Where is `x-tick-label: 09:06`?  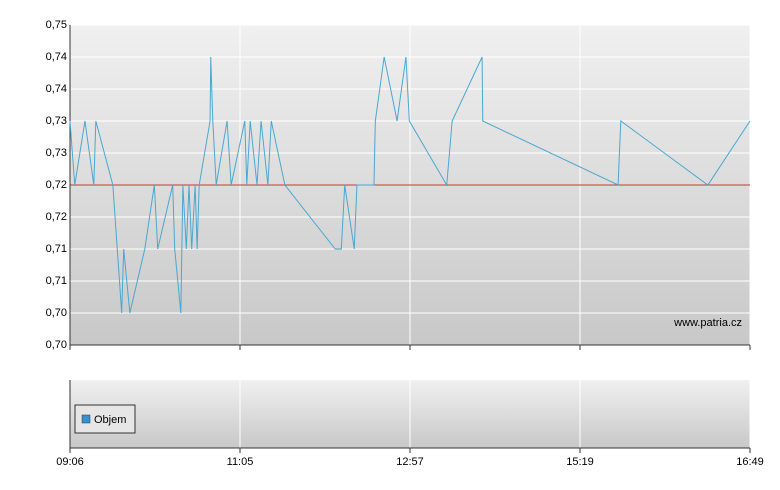
x-tick-label: 09:06 is located at coordinates (70, 462).